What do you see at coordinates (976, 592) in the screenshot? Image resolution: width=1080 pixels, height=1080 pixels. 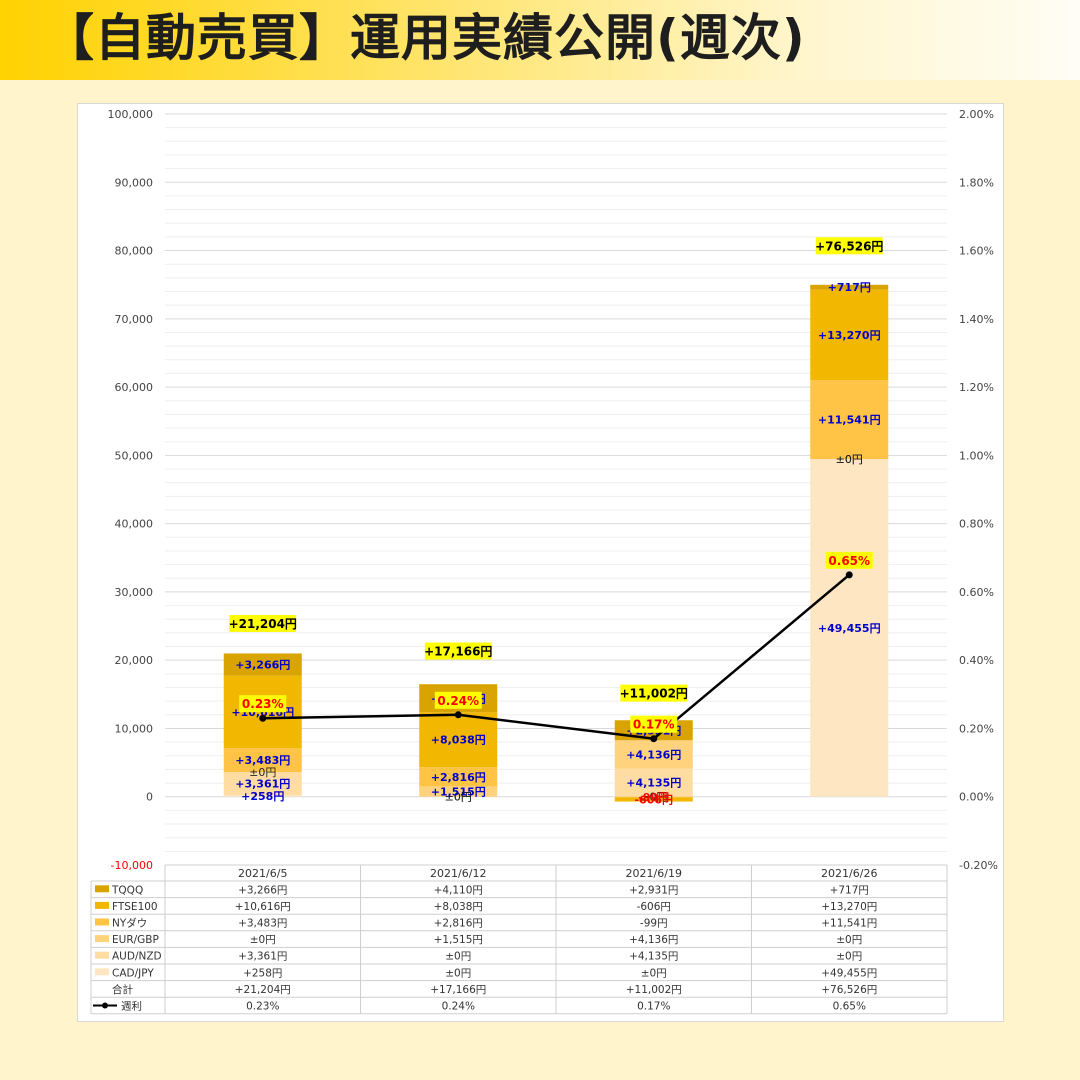 I see `y2-tick-label: 0.60%` at bounding box center [976, 592].